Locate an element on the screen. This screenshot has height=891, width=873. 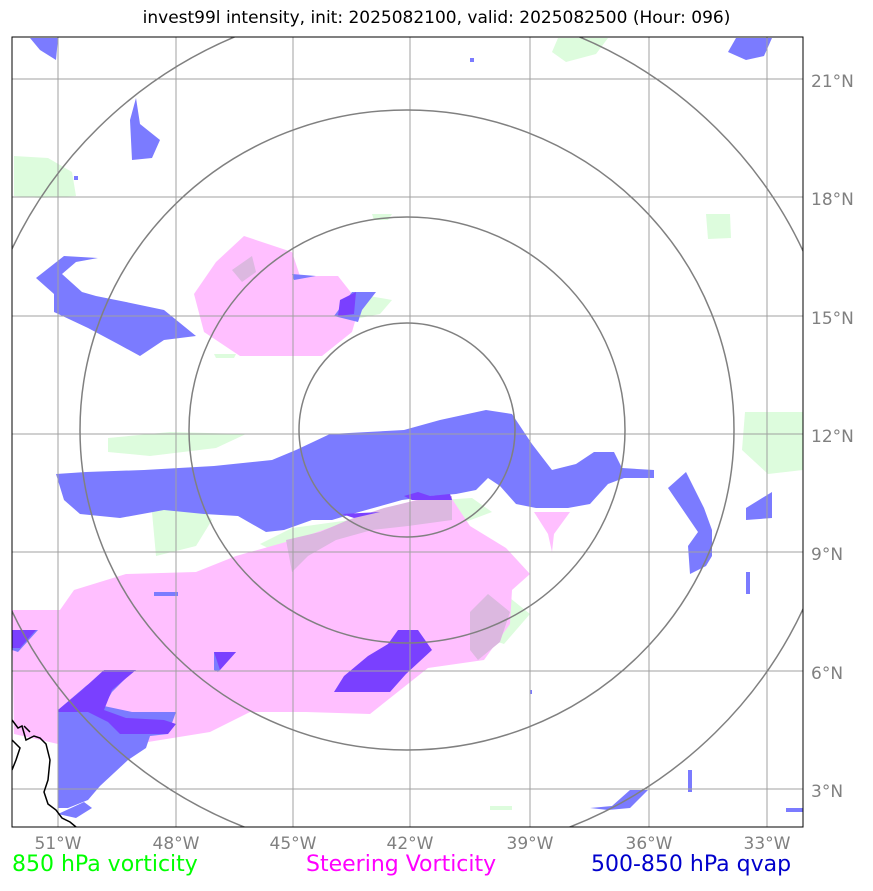
lat-tick-label: 9°N is located at coordinates (827, 555).